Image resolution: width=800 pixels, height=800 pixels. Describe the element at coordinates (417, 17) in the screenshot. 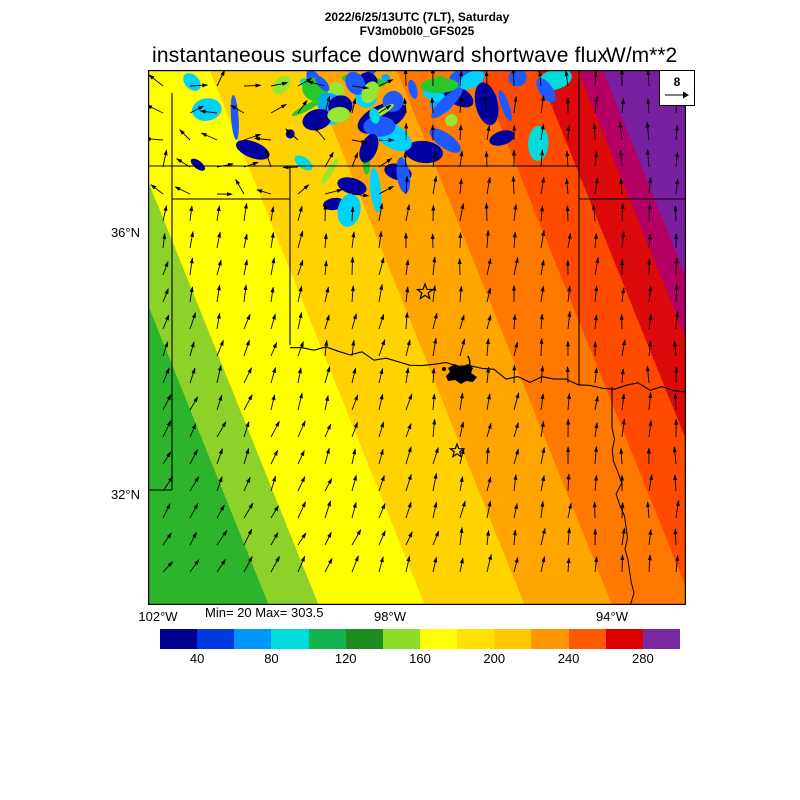

I see `run-datetime-label: 2022/6/25/13UTC (7LT), Saturday` at that location.